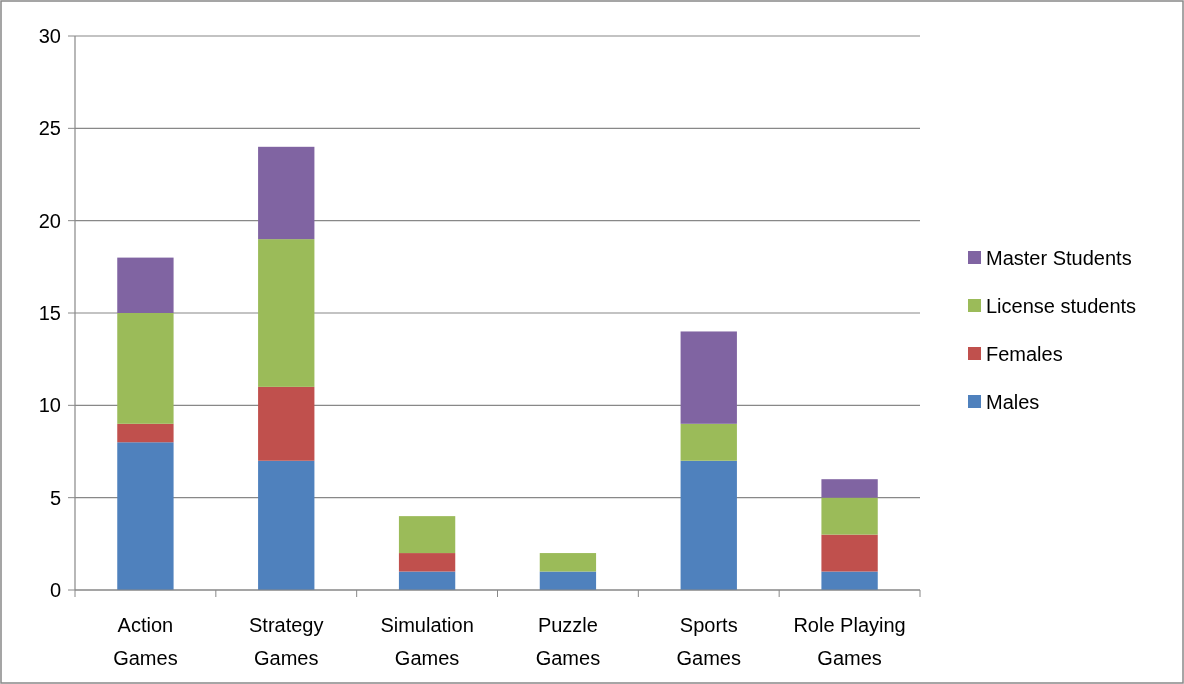 This screenshot has height=684, width=1184. I want to click on y-tick-label: 10, so click(49, 405).